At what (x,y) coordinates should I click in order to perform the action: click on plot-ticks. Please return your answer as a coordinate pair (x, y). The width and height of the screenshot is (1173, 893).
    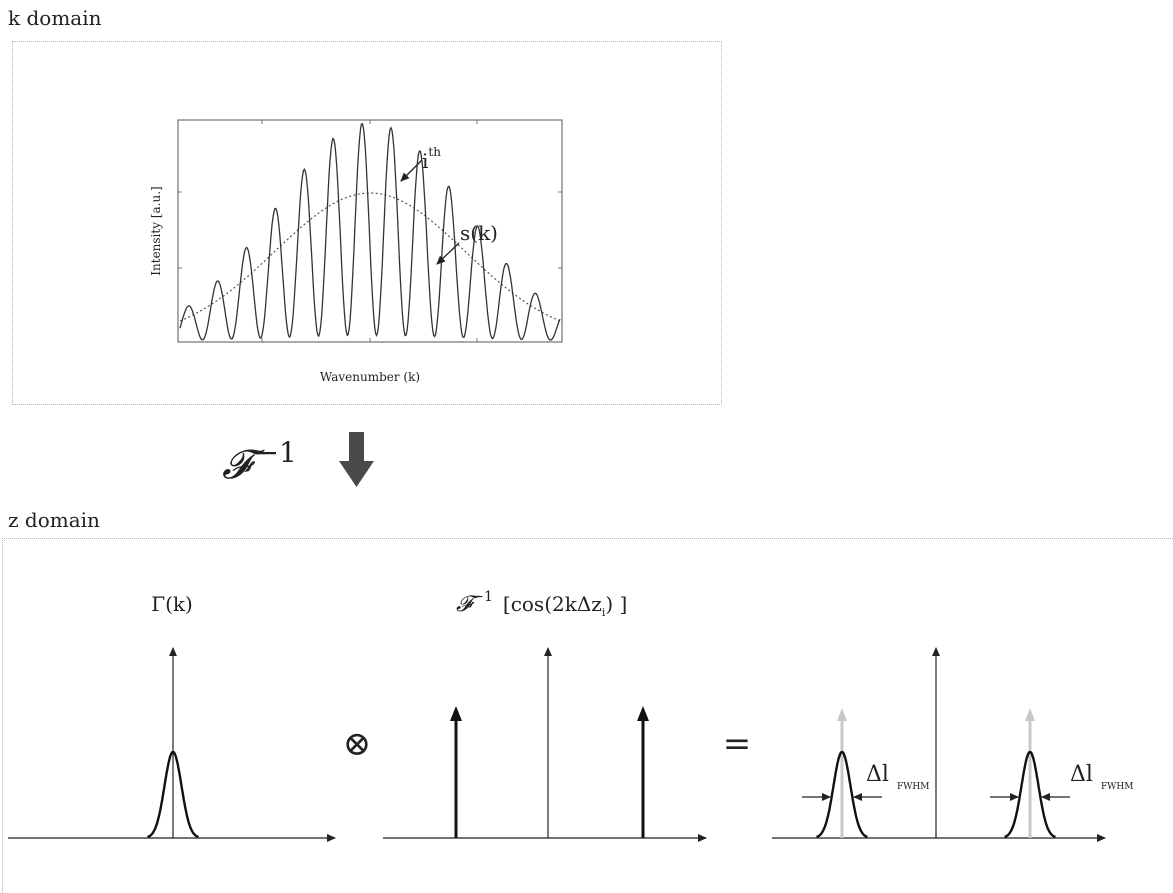
    Looking at the image, I should click on (370, 231).